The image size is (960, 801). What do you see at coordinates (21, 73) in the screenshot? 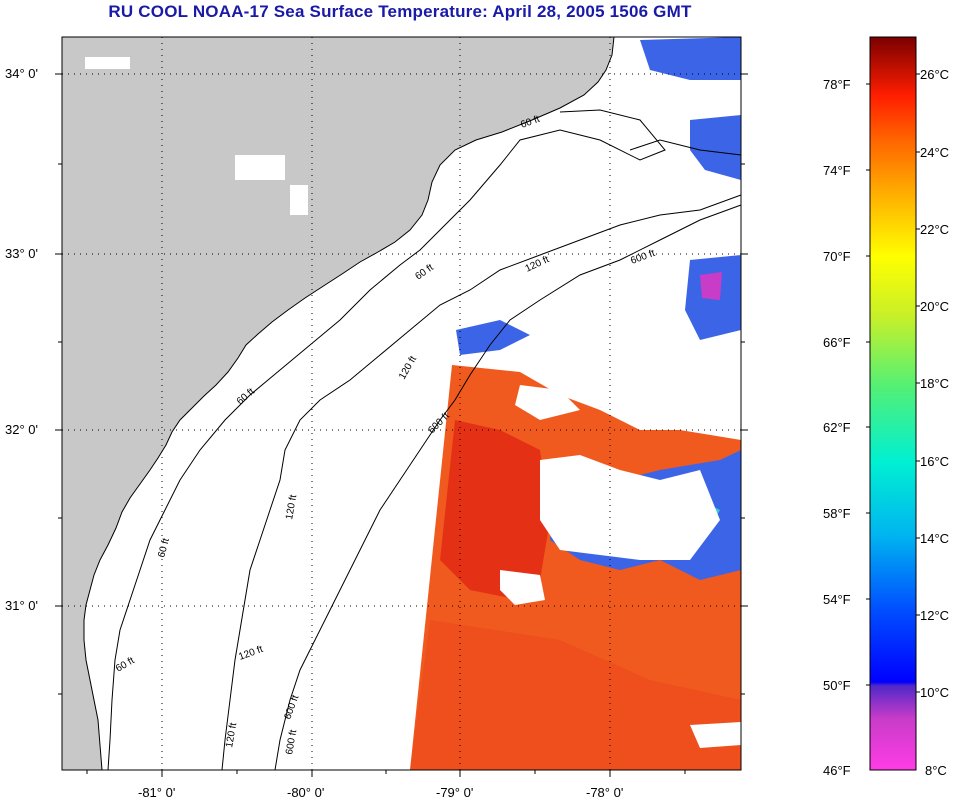
I see `lat-label: 34° 0'` at bounding box center [21, 73].